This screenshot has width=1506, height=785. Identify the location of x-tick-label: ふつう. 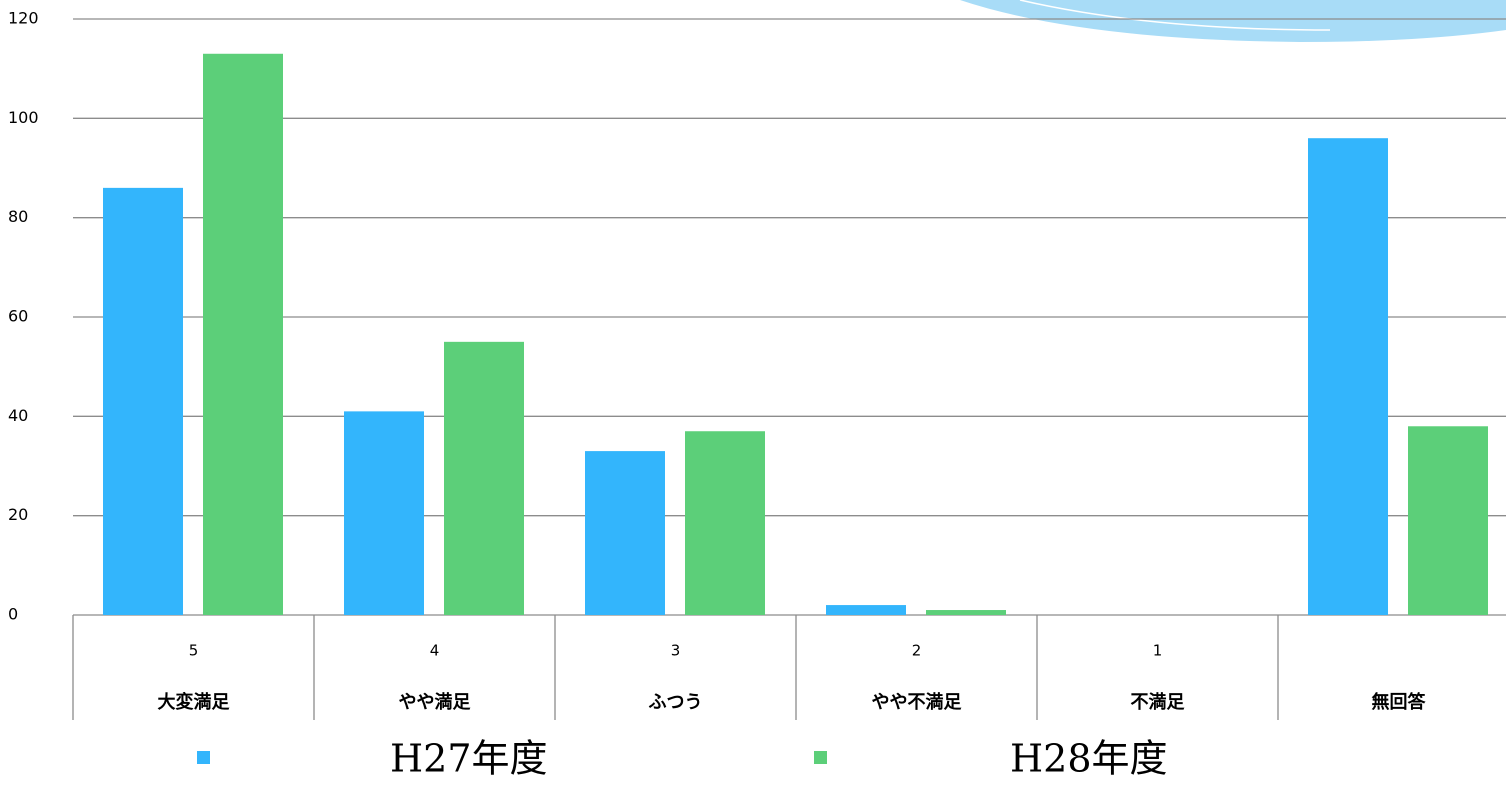
(676, 702).